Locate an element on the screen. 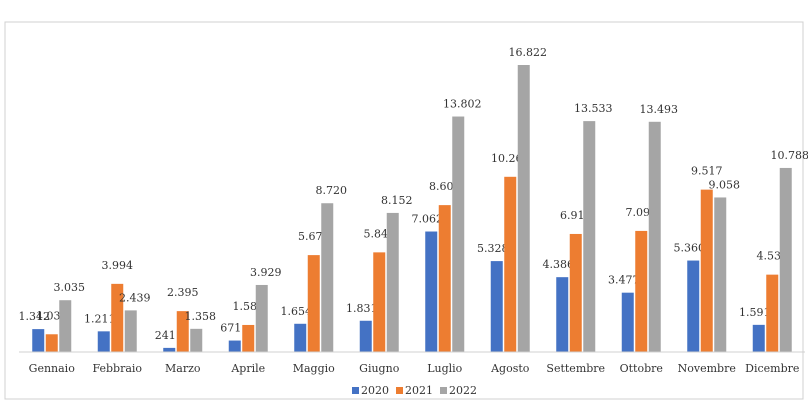  legend-label: 2020 is located at coordinates (375, 390).